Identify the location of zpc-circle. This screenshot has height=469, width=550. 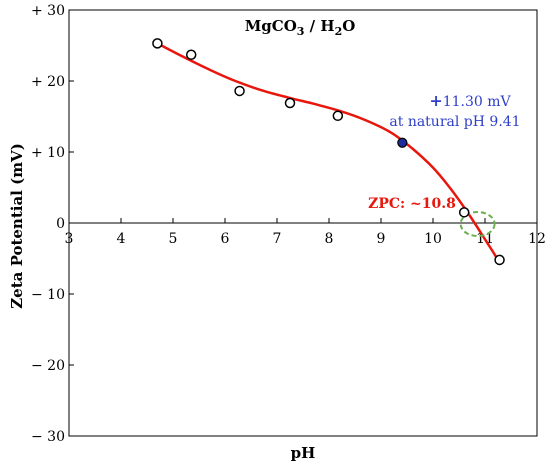
(477, 224).